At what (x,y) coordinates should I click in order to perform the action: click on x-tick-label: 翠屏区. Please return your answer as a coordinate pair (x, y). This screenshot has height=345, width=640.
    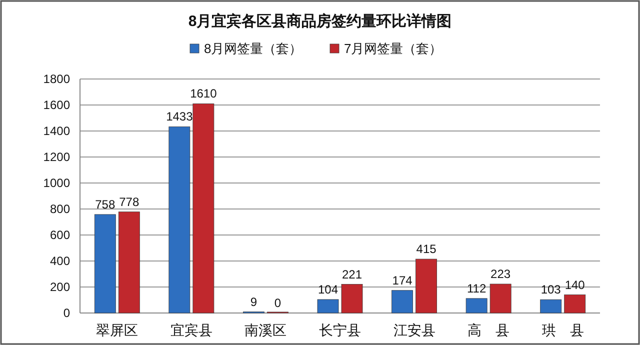
    Looking at the image, I should click on (117, 330).